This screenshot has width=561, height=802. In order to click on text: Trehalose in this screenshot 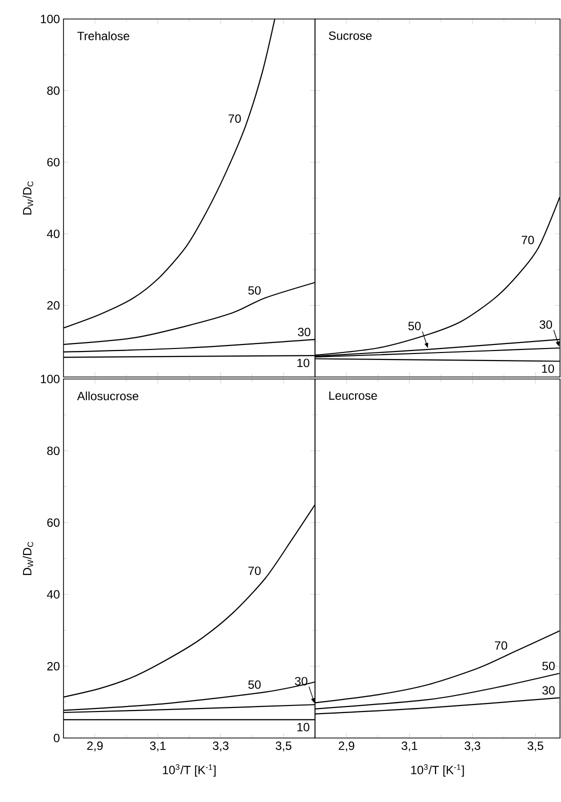, I will do `click(103, 35)`.